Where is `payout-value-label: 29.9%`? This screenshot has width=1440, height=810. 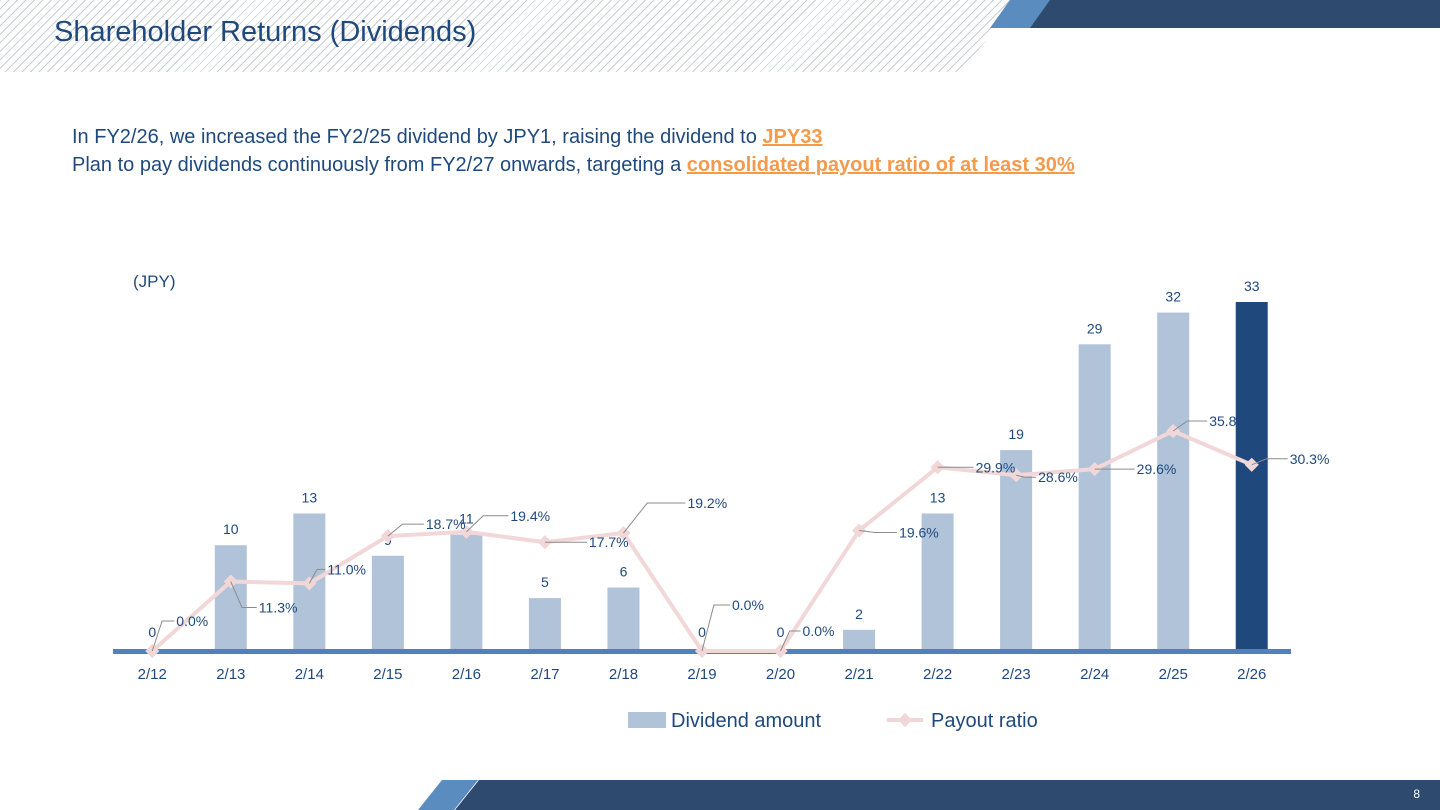
payout-value-label: 29.9% is located at coordinates (996, 467).